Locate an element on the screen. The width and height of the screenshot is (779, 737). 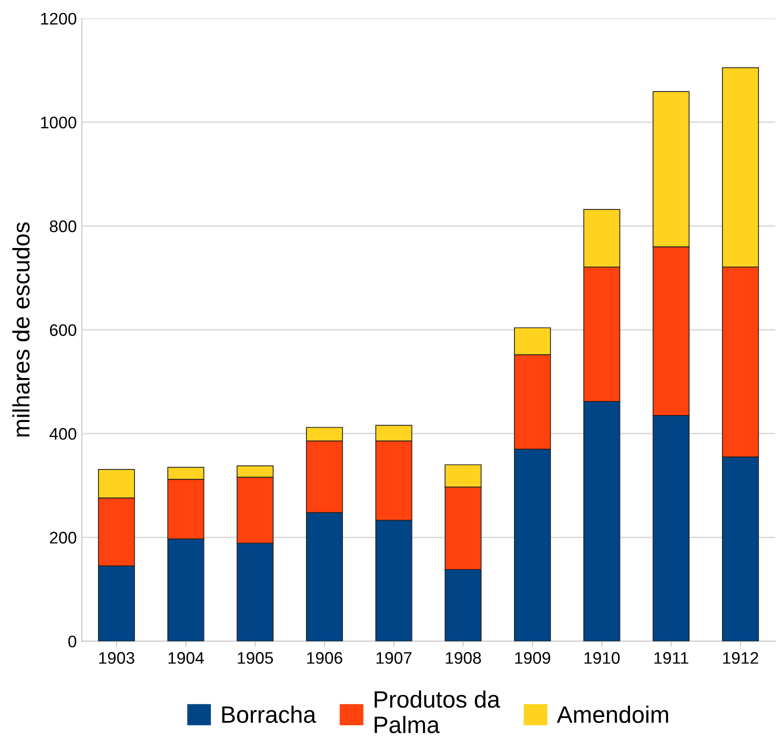
x-tick-label: 1904 is located at coordinates (186, 658).